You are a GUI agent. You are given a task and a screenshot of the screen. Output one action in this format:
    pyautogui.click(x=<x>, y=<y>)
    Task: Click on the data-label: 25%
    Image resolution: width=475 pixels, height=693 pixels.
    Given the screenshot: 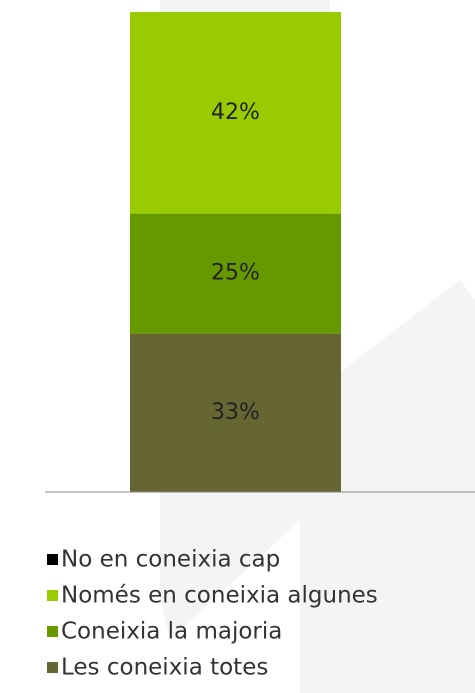 What is the action you would take?
    pyautogui.click(x=235, y=273)
    